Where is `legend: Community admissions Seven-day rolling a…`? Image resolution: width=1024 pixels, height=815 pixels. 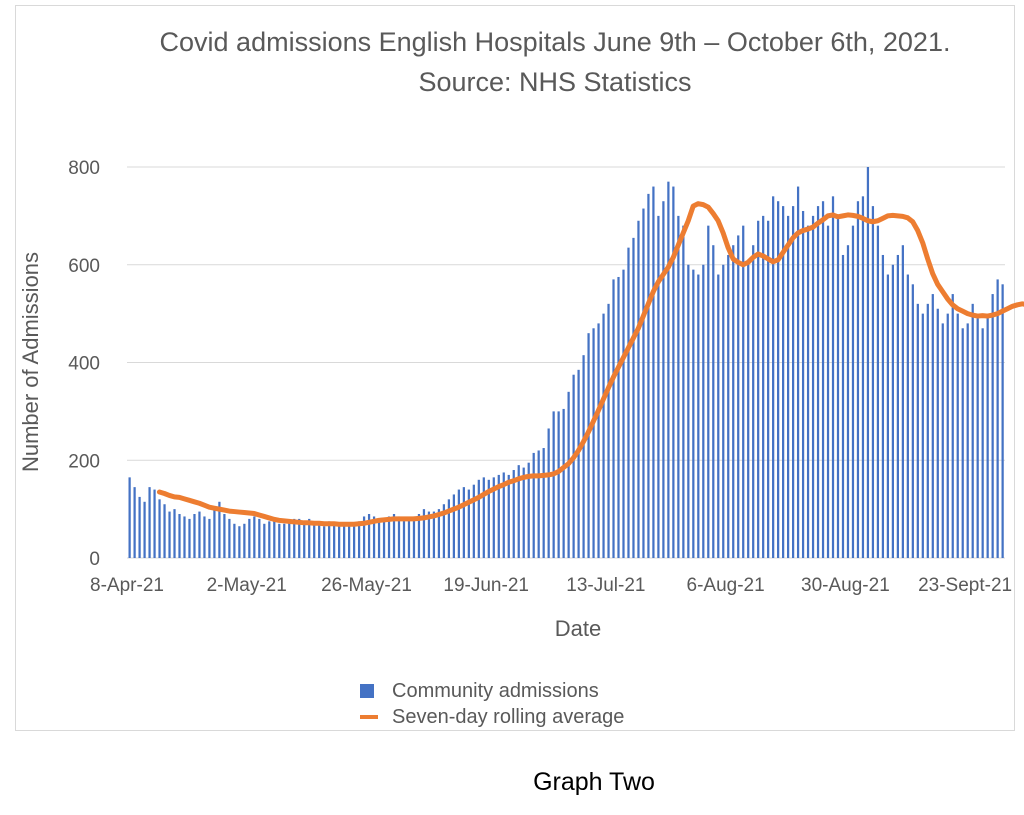 legend: Community admissions Seven-day rolling a… is located at coordinates (492, 704).